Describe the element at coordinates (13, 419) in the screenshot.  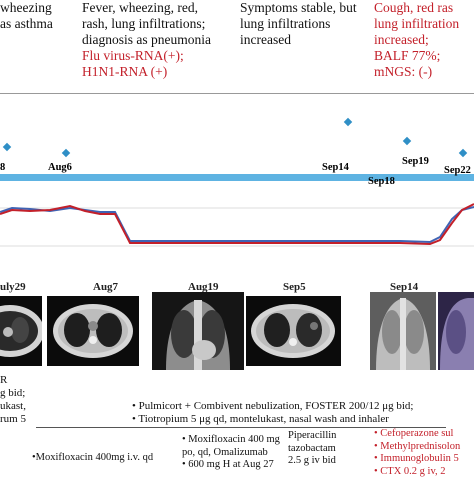
I see `treatment-line: rum 5` at that location.